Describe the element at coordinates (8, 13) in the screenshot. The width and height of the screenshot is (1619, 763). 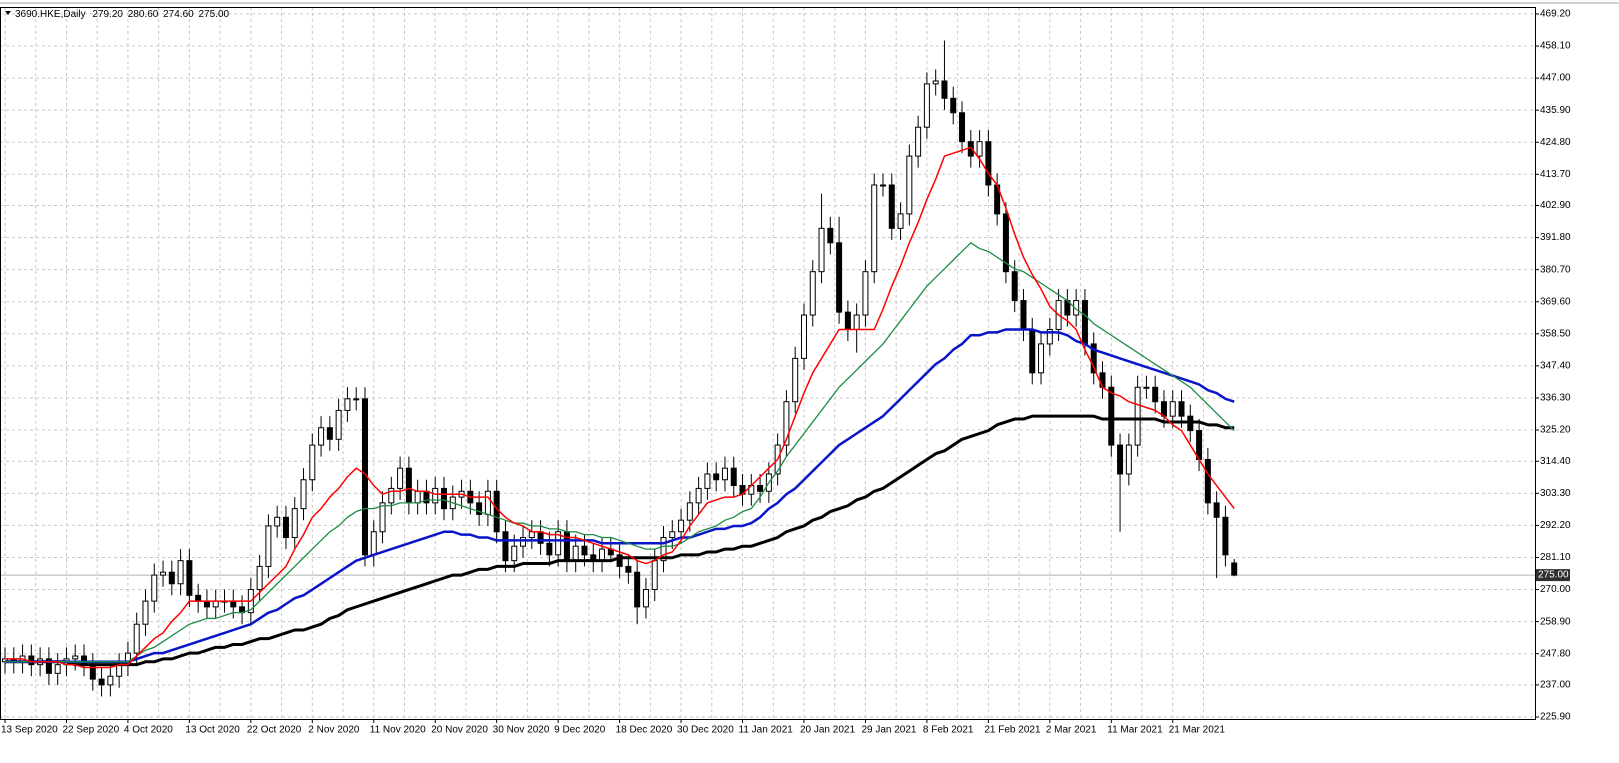
I see `collapse-icon` at that location.